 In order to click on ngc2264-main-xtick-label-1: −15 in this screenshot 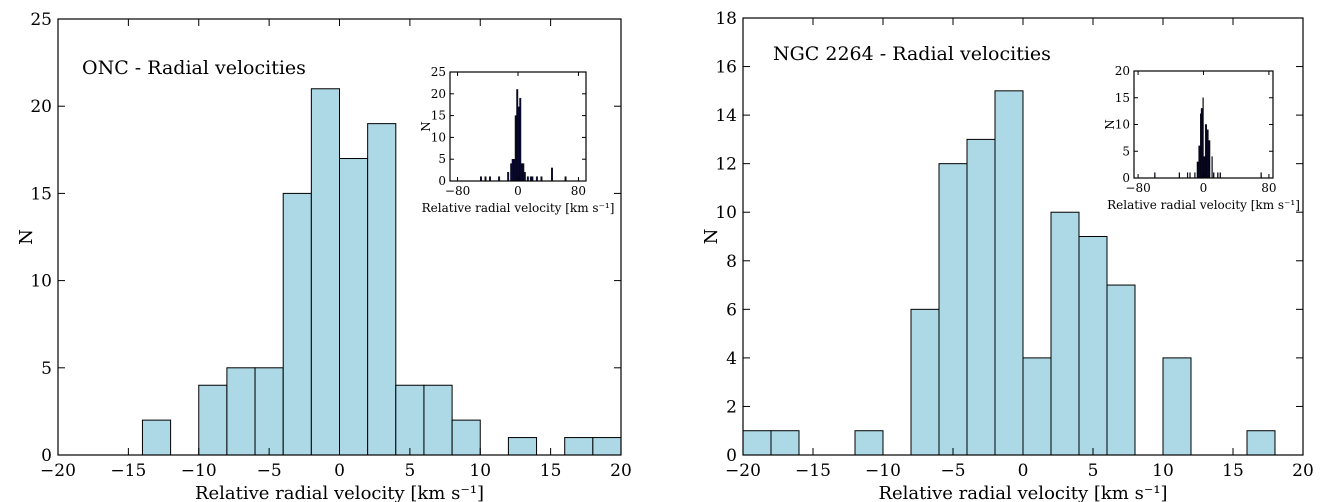, I will do `click(813, 471)`.